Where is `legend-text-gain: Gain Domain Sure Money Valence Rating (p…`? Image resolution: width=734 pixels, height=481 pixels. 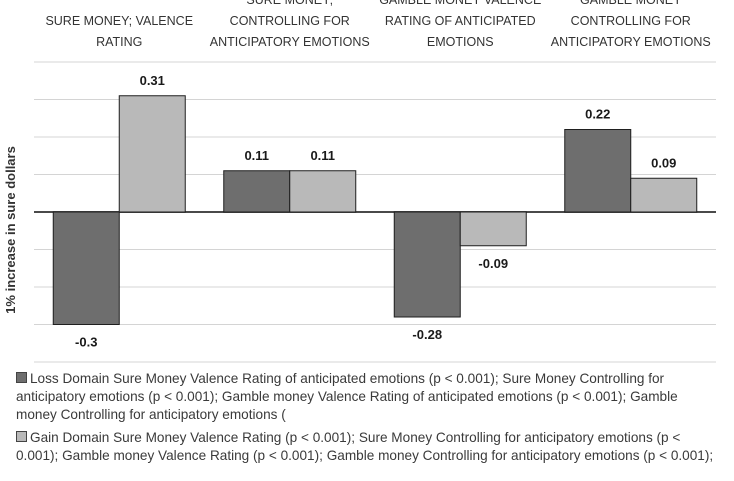 legend-text-gain: Gain Domain Sure Money Valence Rating (p… is located at coordinates (365, 446).